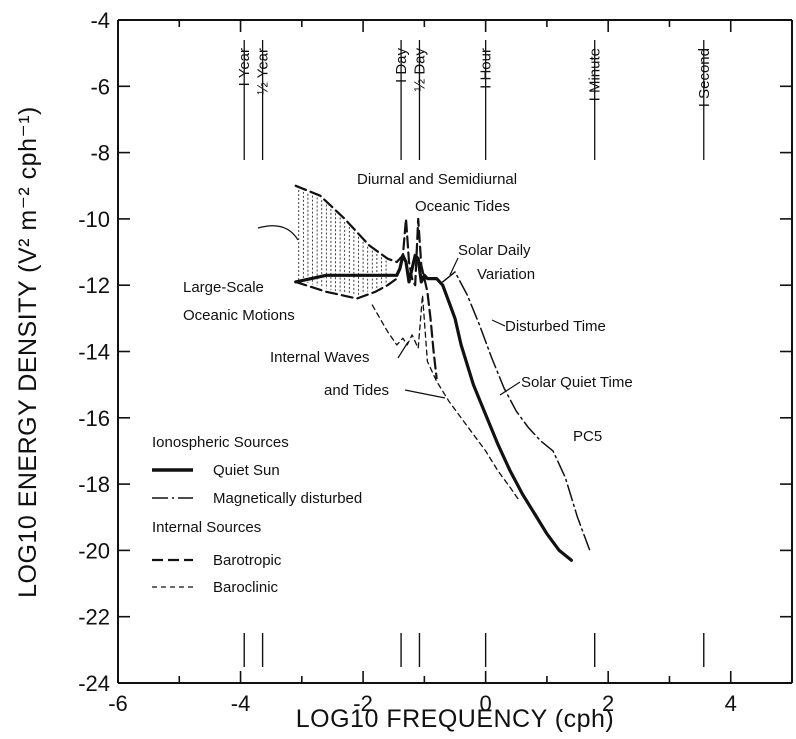 The height and width of the screenshot is (739, 796). I want to click on oceanic-motions-hatching, so click(342, 242).